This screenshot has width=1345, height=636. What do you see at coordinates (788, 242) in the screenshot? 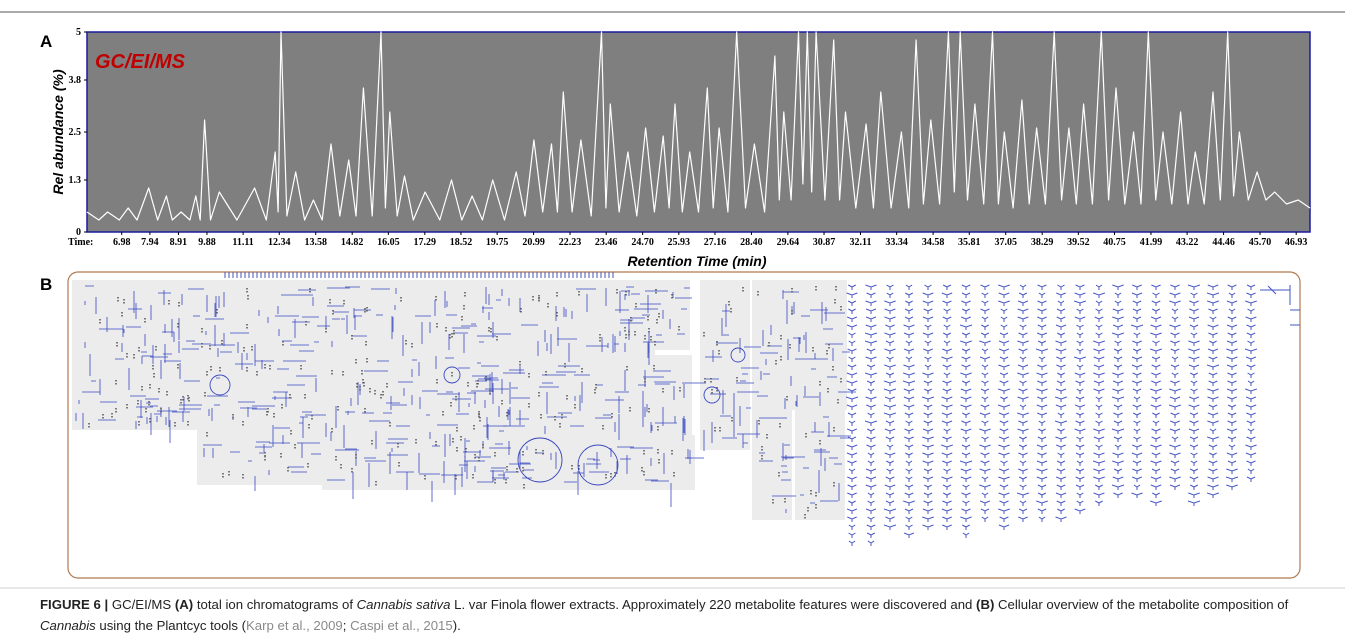
I see `x-tick-label: 29.64` at bounding box center [788, 242].